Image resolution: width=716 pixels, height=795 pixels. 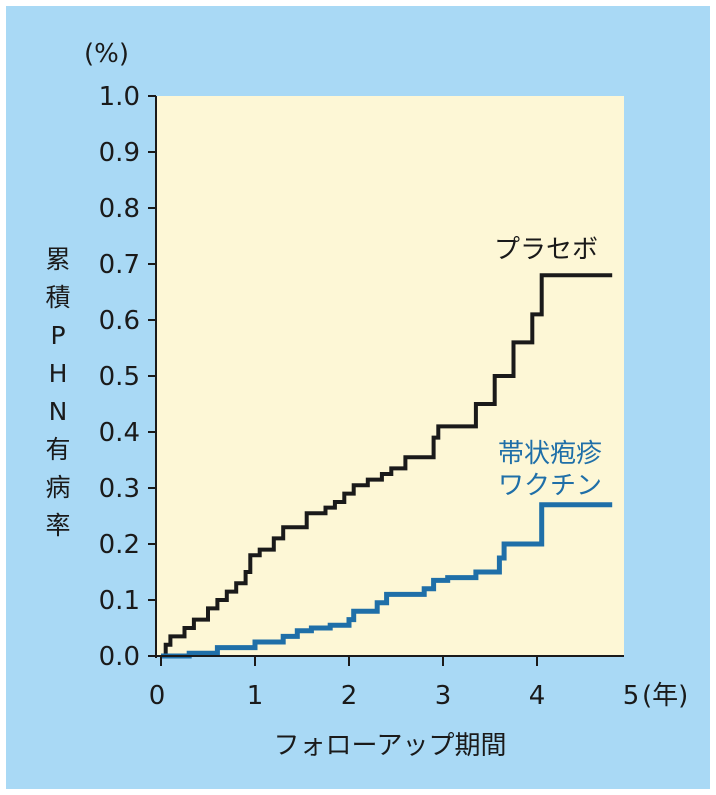 I want to click on y-tick-label: 0.9, so click(x=119, y=153).